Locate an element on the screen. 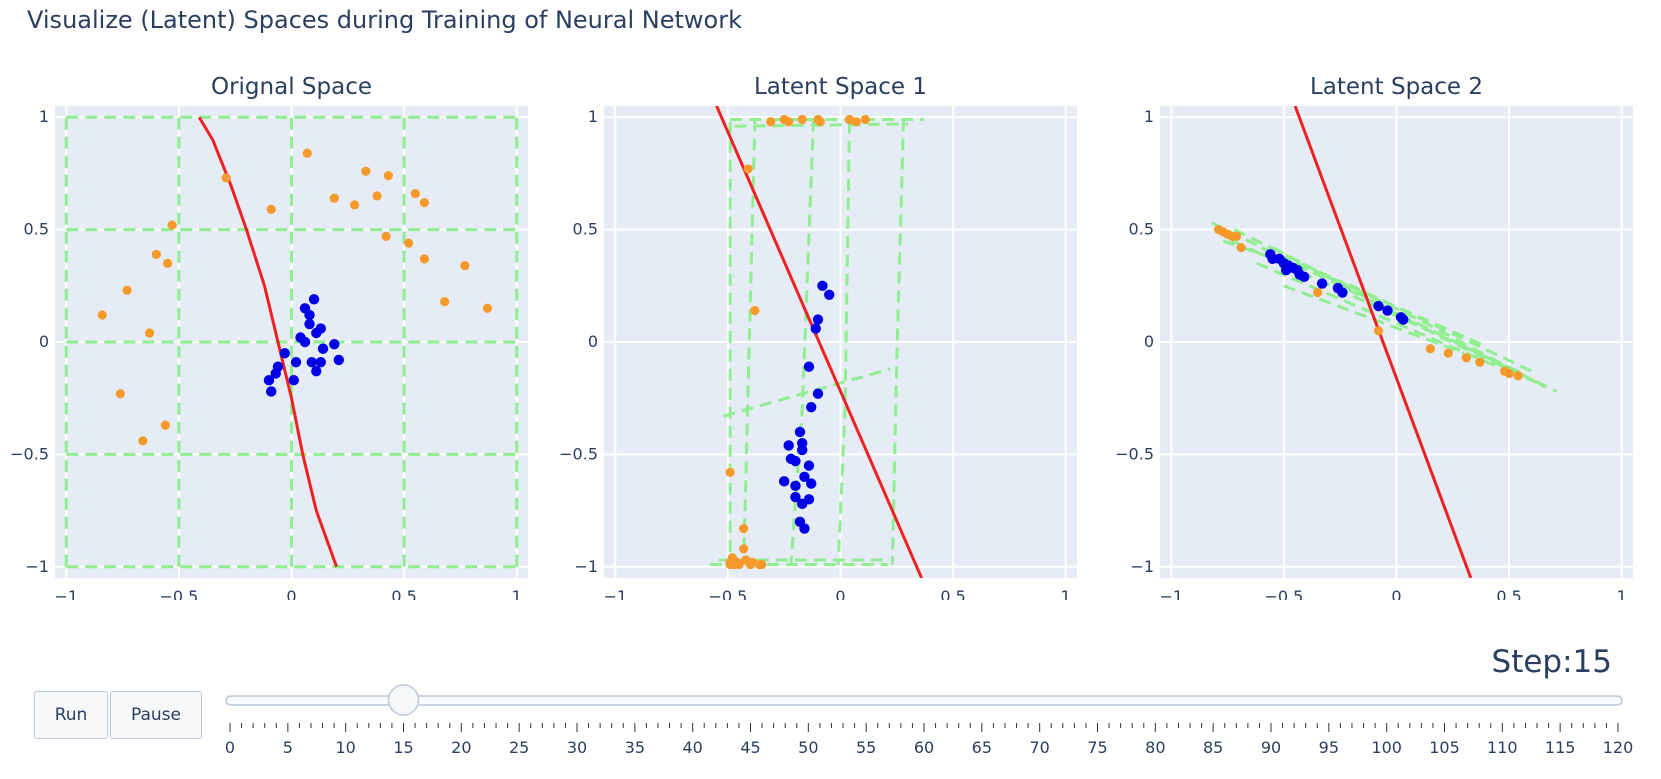  run-button: Run is located at coordinates (71, 715).